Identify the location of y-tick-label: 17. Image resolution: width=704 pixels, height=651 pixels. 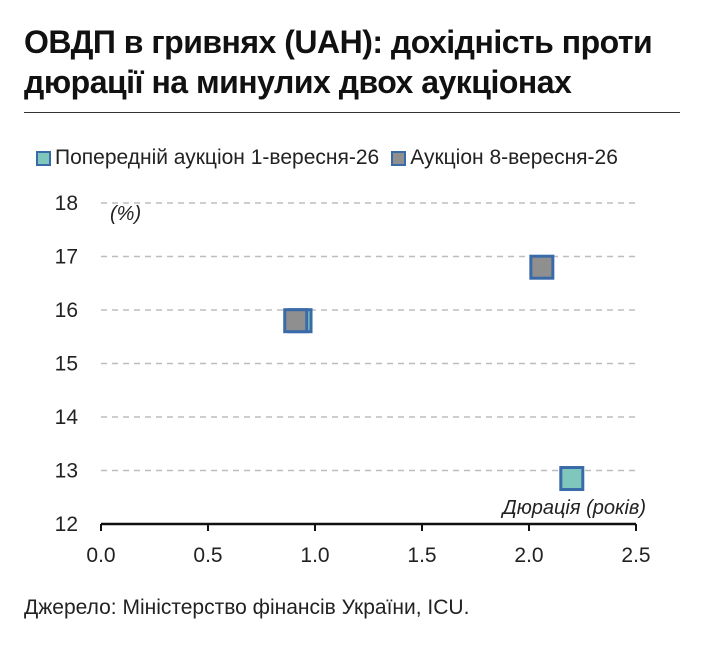
(66, 257).